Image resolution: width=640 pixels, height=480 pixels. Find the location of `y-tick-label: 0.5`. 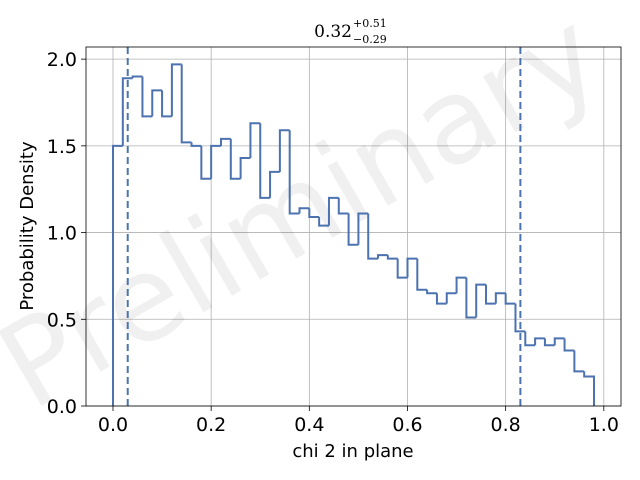

y-tick-label: 0.5 is located at coordinates (62, 320).